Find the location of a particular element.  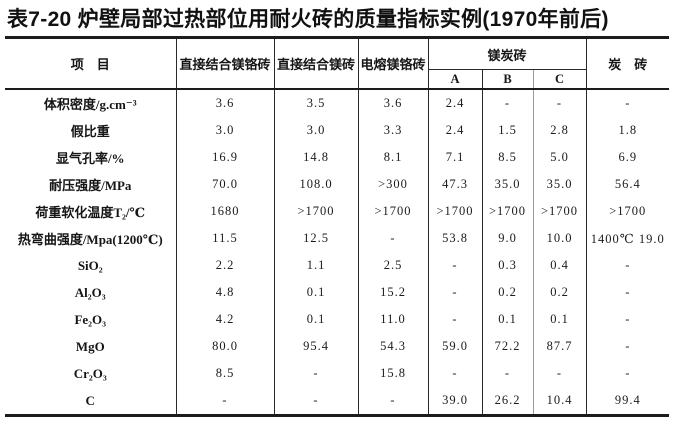

subcolumn-header-b: B is located at coordinates (508, 79).